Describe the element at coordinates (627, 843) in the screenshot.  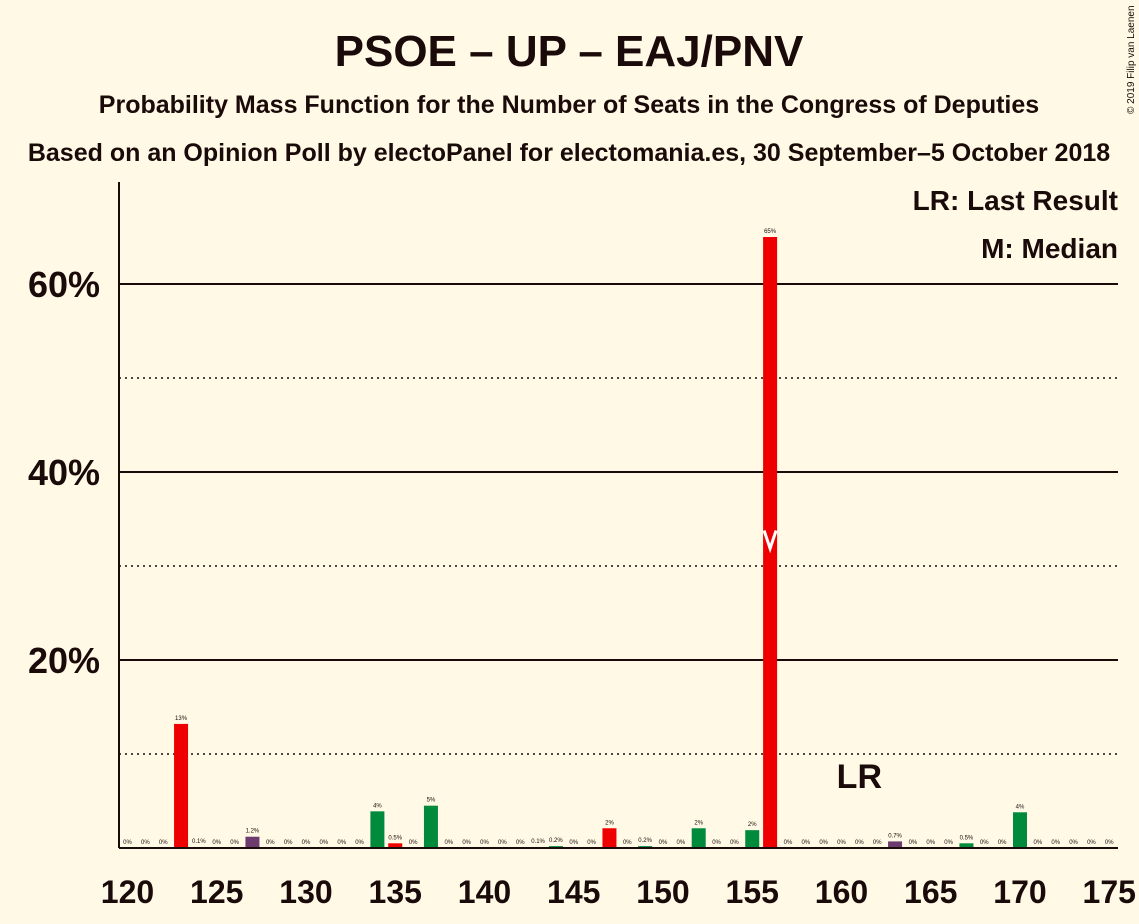
I see `data-label-148: 0%` at that location.